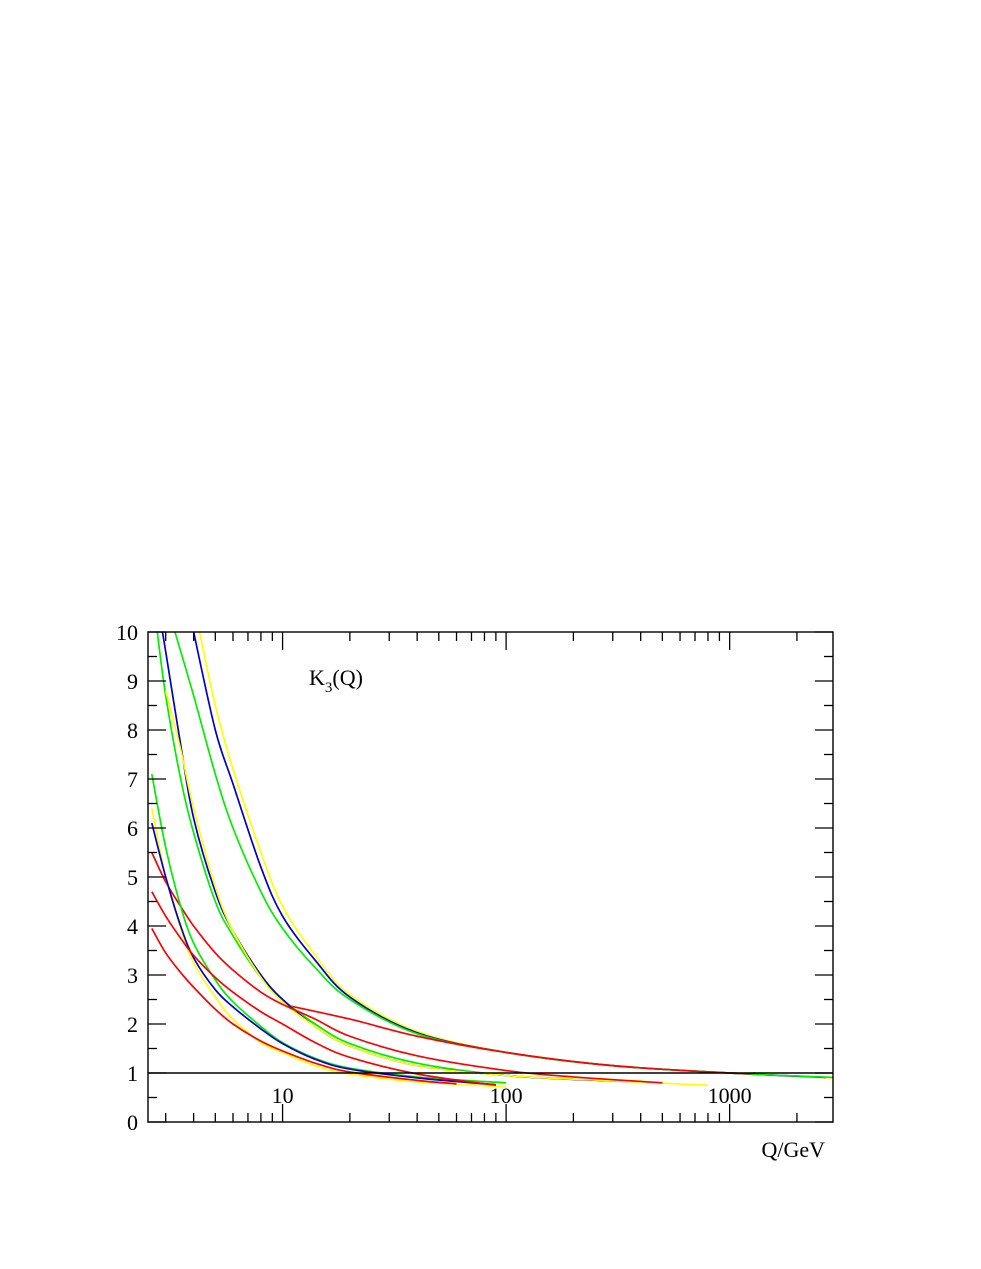  What do you see at coordinates (283, 1095) in the screenshot?
I see `x-tick-label: 10` at bounding box center [283, 1095].